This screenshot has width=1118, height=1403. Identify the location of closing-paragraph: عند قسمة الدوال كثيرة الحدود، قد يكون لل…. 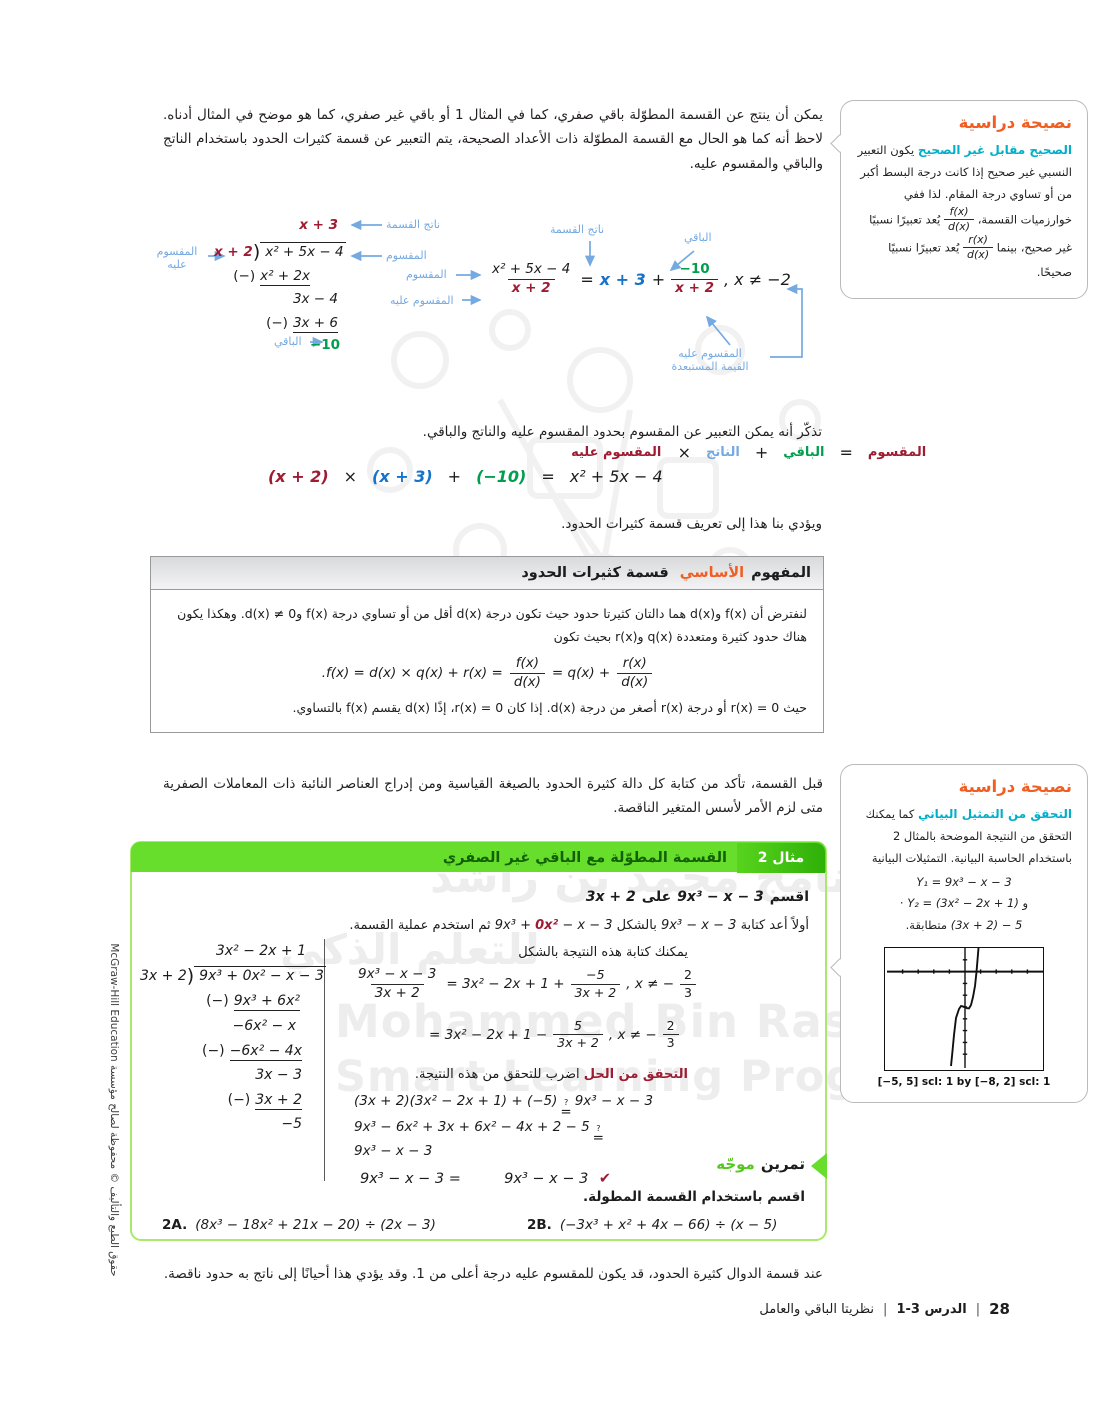
(493, 1274).